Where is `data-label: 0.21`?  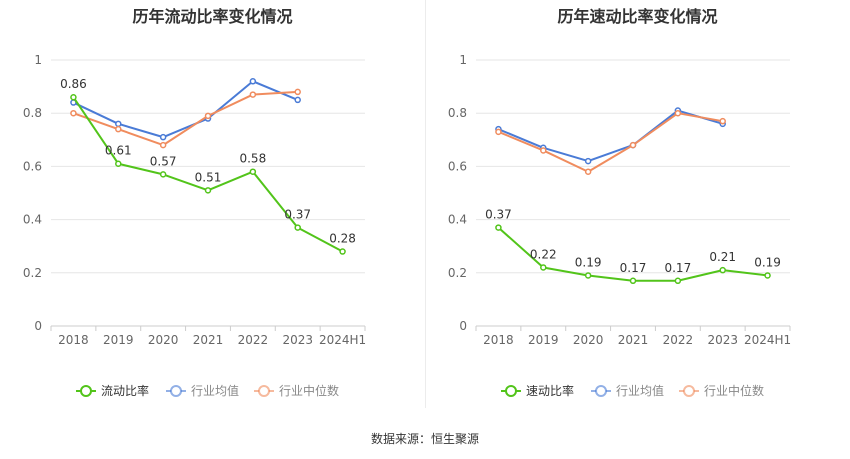 data-label: 0.21 is located at coordinates (722, 257).